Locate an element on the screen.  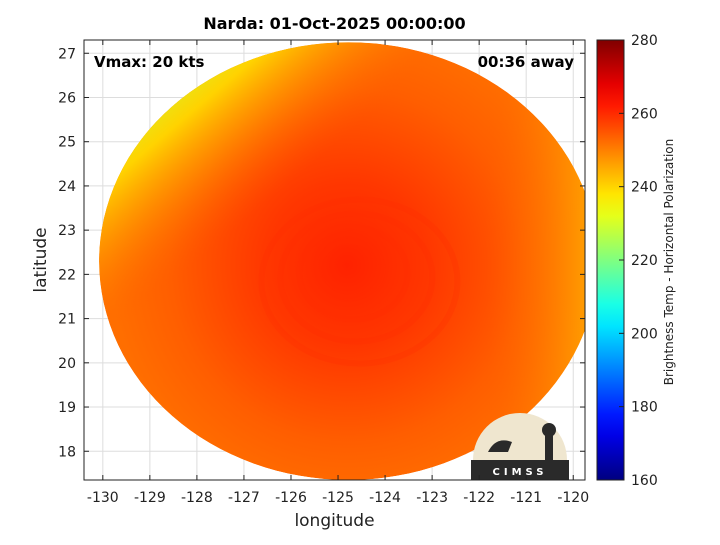
x-tick-label: -128 is located at coordinates (197, 498).